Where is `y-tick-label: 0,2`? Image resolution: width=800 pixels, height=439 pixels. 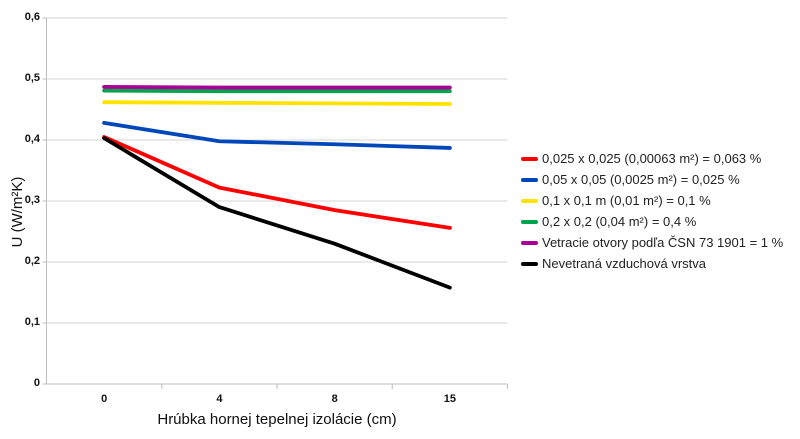 y-tick-label: 0,2 is located at coordinates (32, 261).